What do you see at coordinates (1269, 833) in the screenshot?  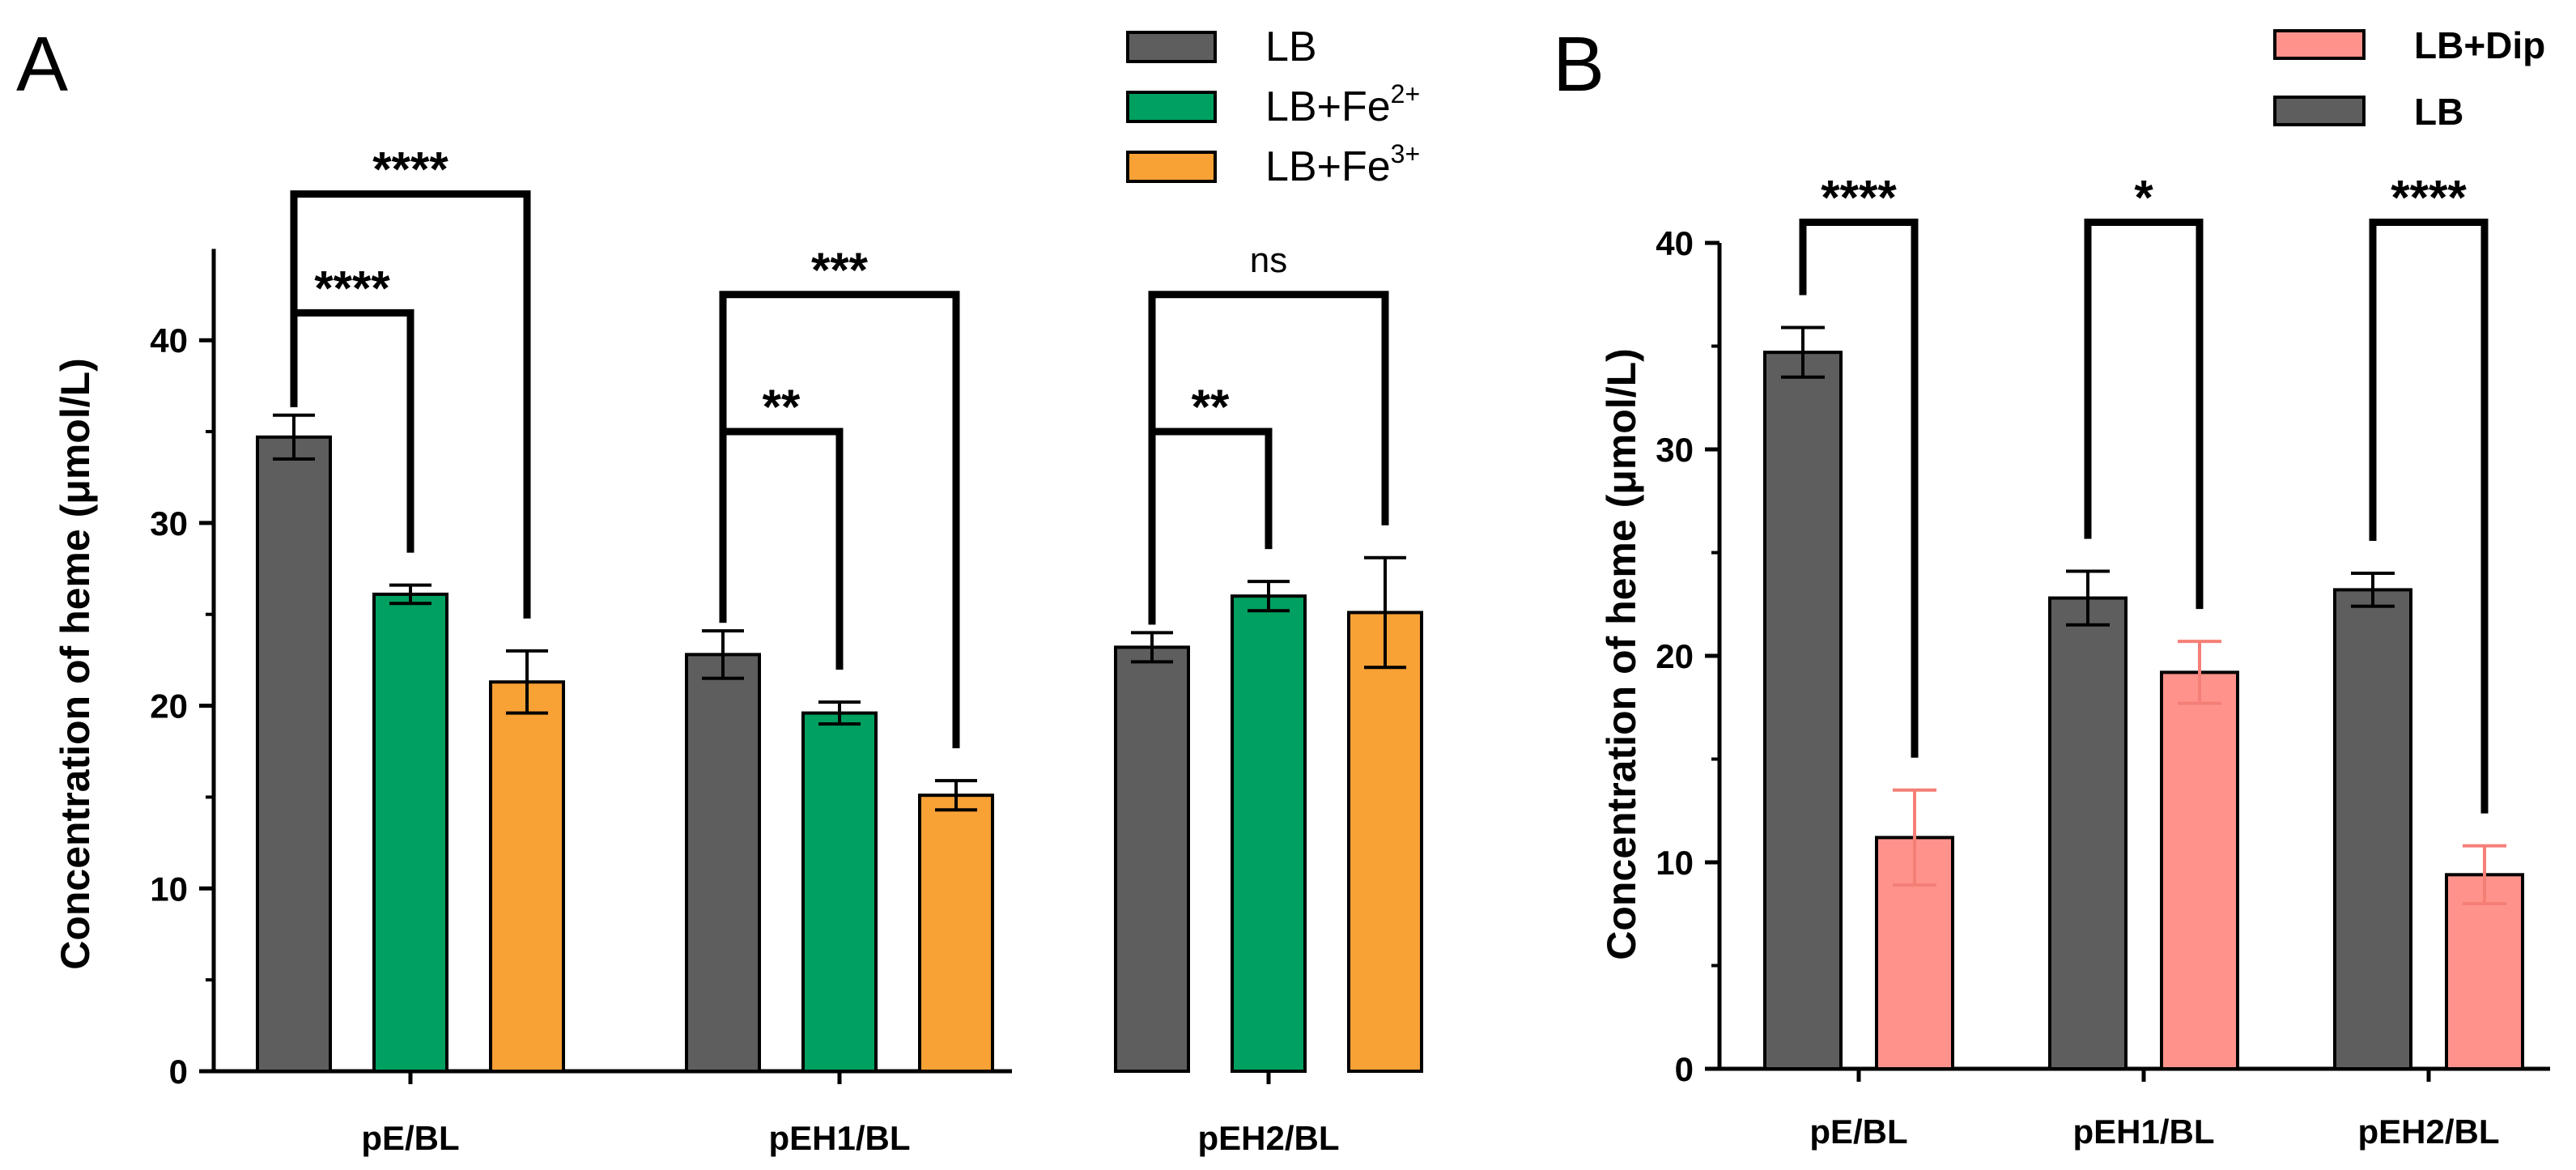 I see `bar-lb-fe2-peh2-bl` at bounding box center [1269, 833].